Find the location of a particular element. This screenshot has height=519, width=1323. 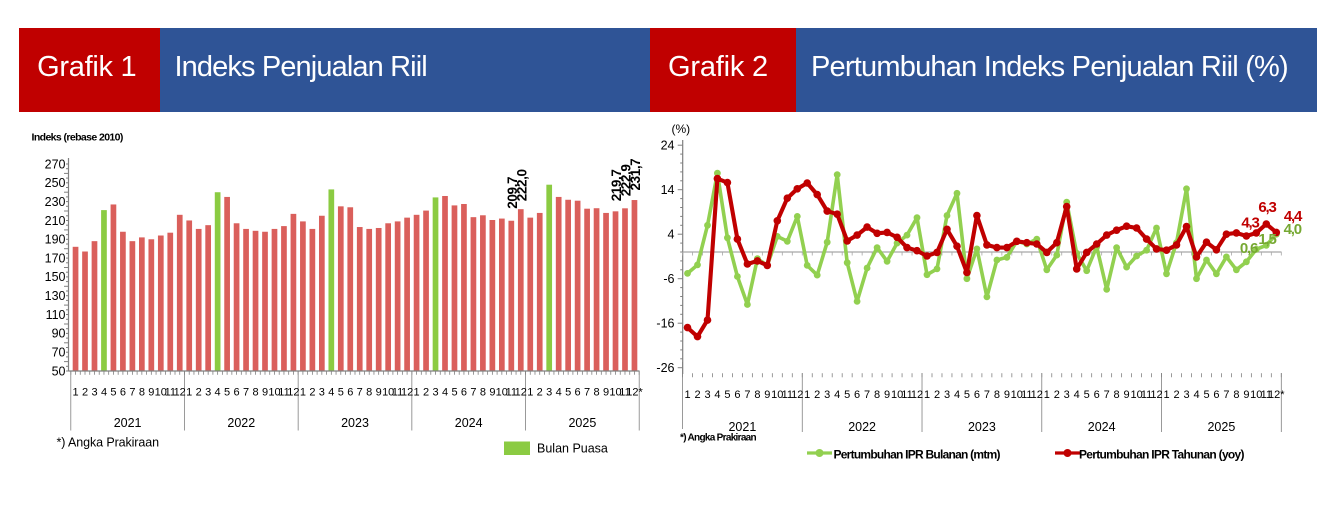

svg-text: Pertumbuhan IPR Bulanan (mtm) is located at coordinates (917, 454).